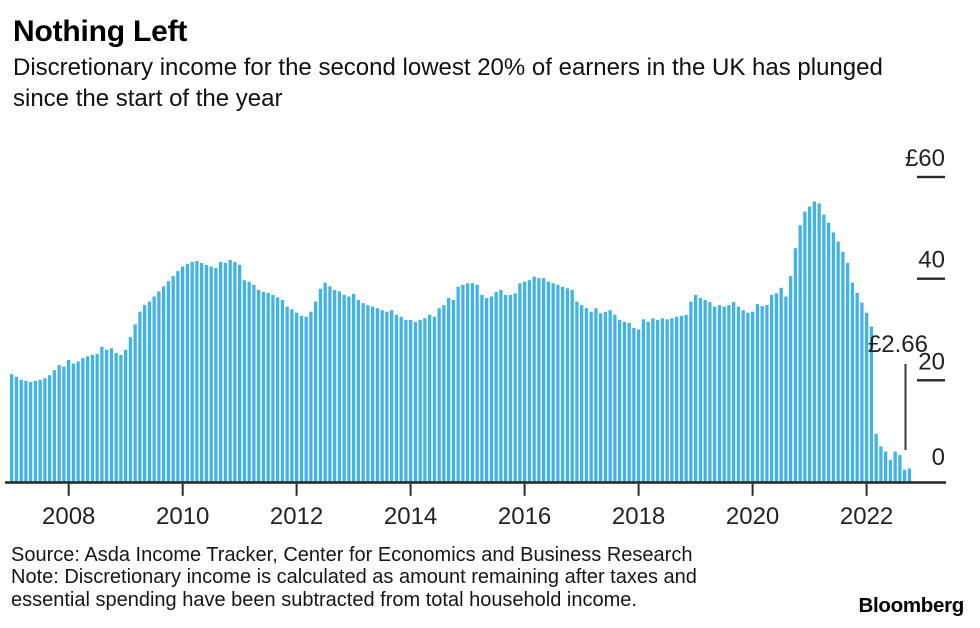  What do you see at coordinates (911, 605) in the screenshot?
I see `bloomberg-logo: Bloomberg` at bounding box center [911, 605].